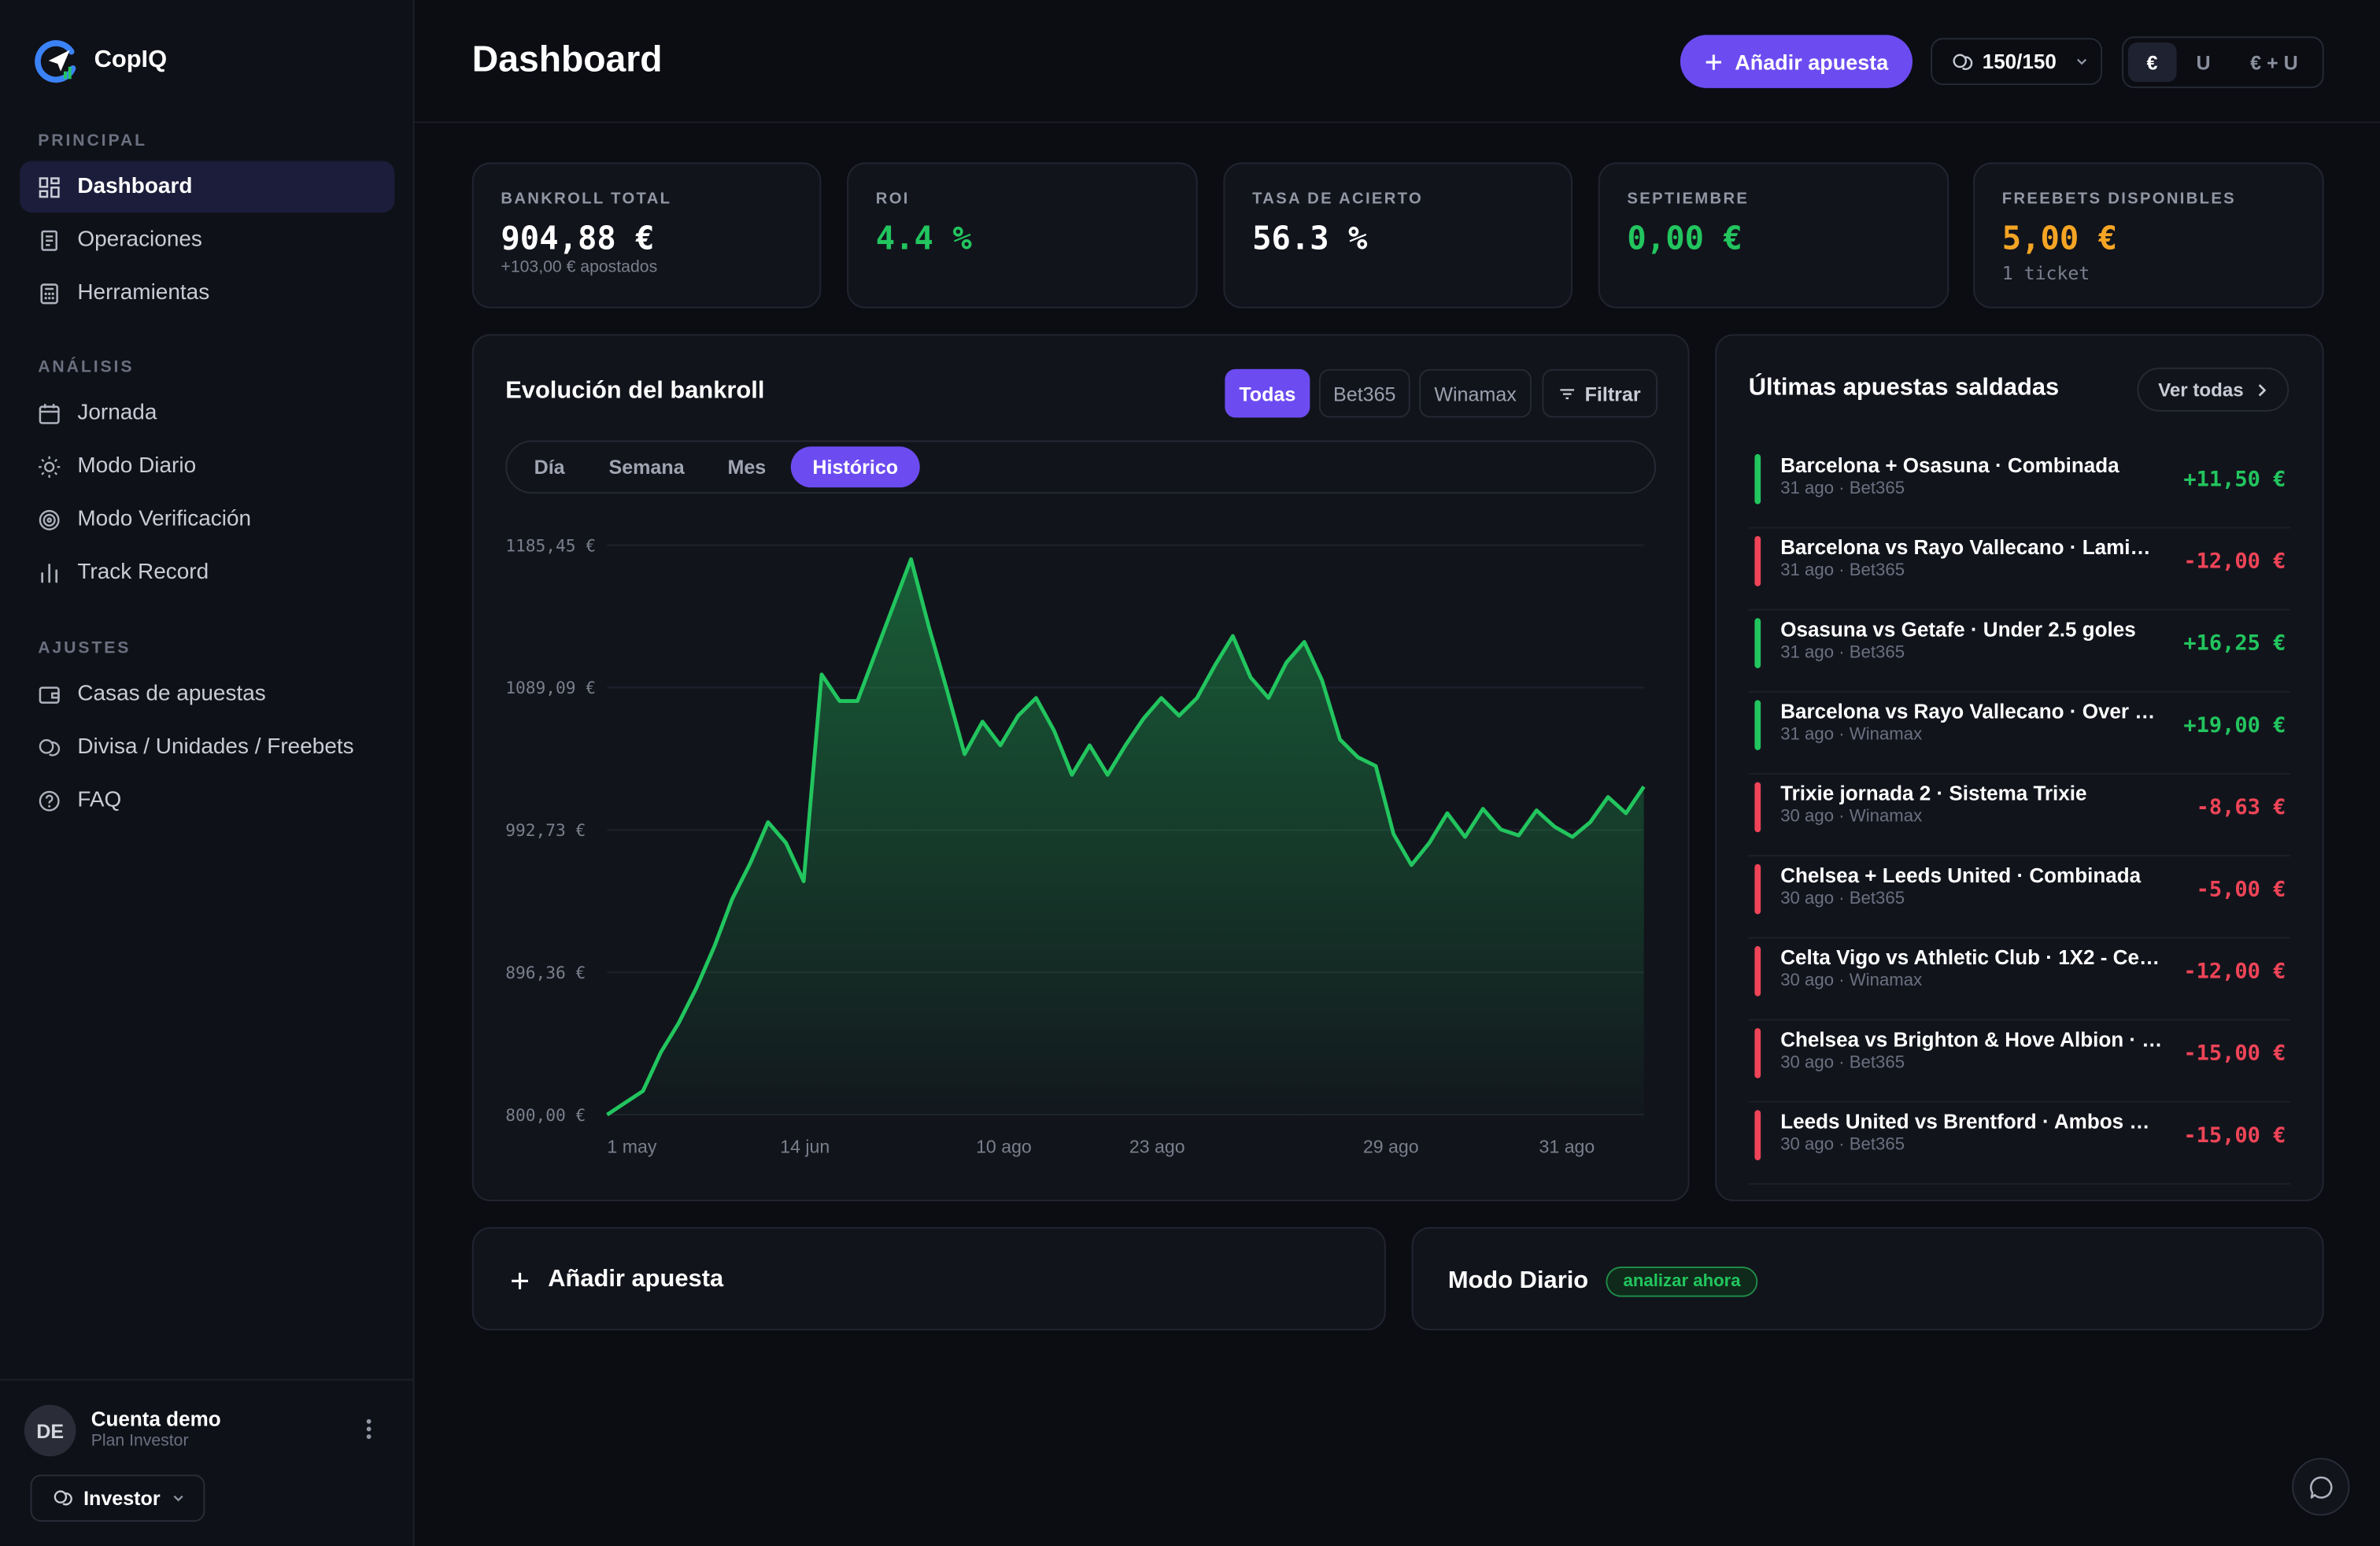  Describe the element at coordinates (207, 466) in the screenshot. I see `sidebar-item-modo-diario: Modo Diario` at that location.